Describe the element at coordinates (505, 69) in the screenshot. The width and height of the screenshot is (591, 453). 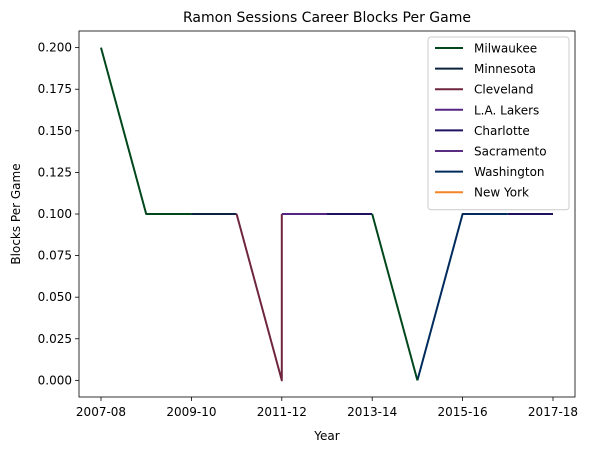
I see `legend-label-minnesota: Minnesota` at that location.